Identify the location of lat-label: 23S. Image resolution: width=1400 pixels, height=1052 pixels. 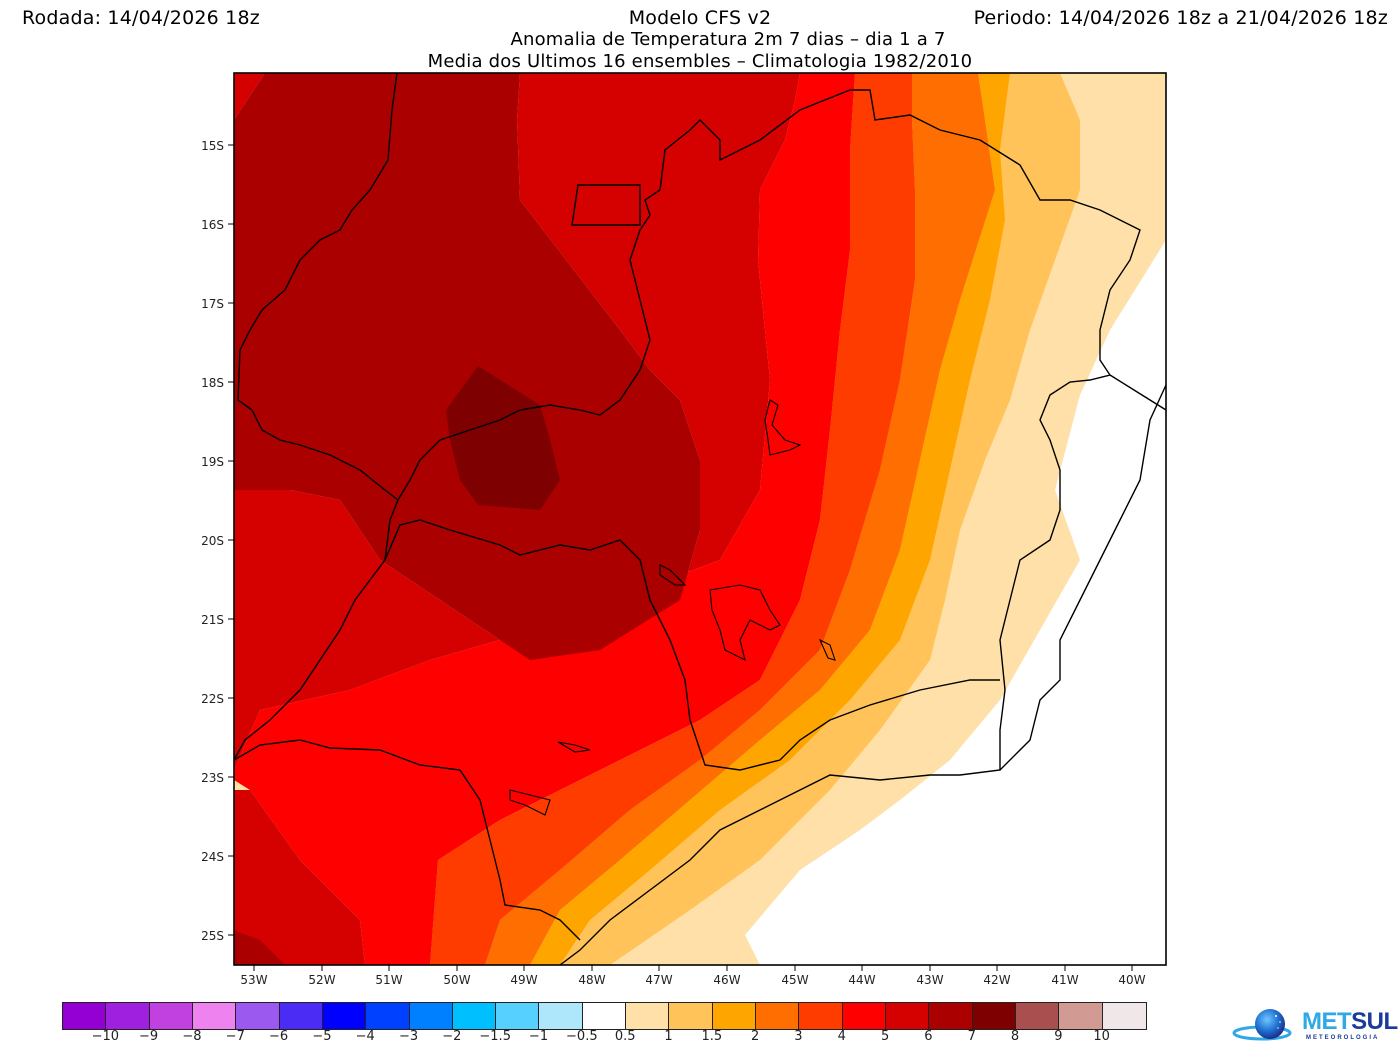
(212, 778).